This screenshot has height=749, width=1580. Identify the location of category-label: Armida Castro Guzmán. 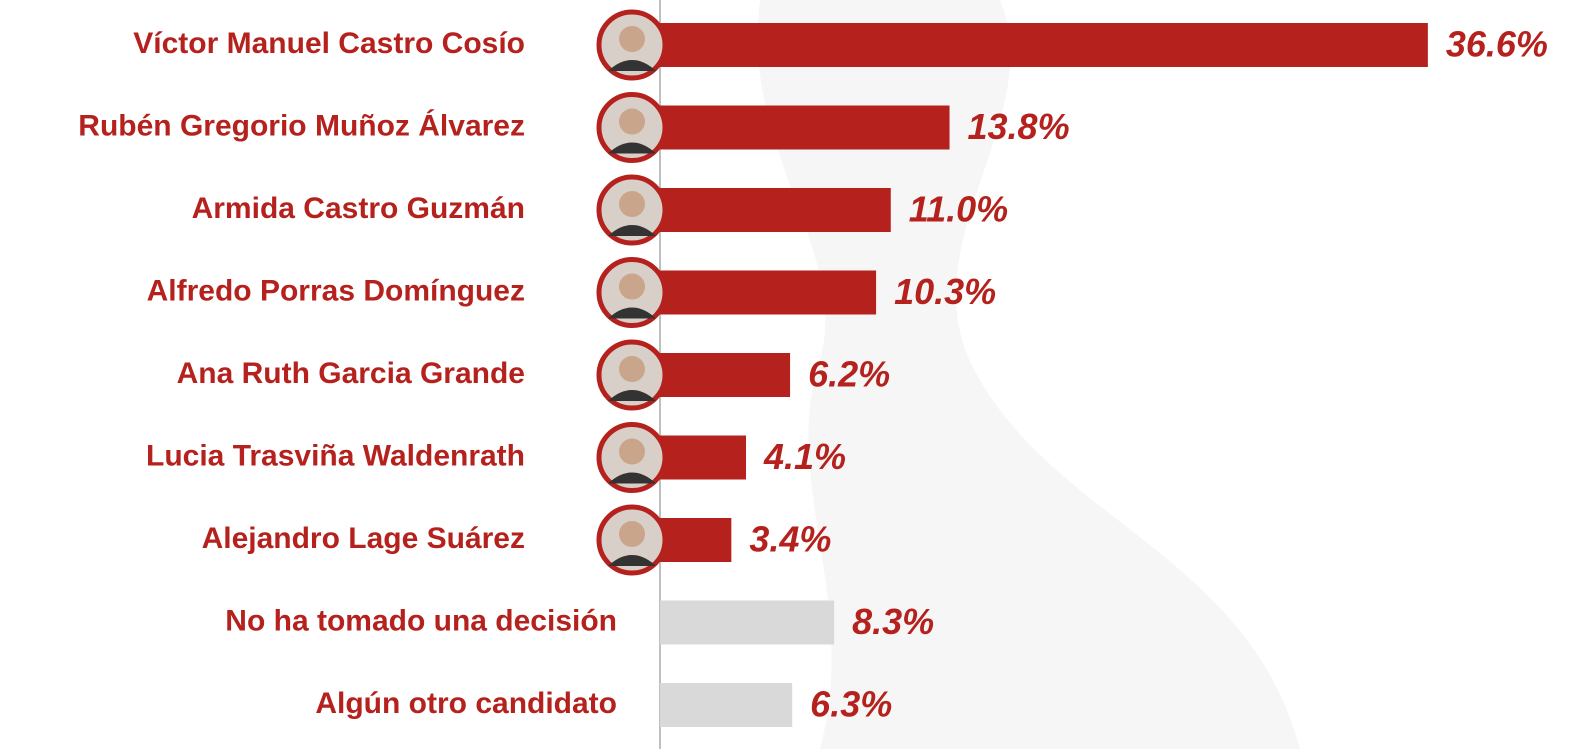
(358, 208).